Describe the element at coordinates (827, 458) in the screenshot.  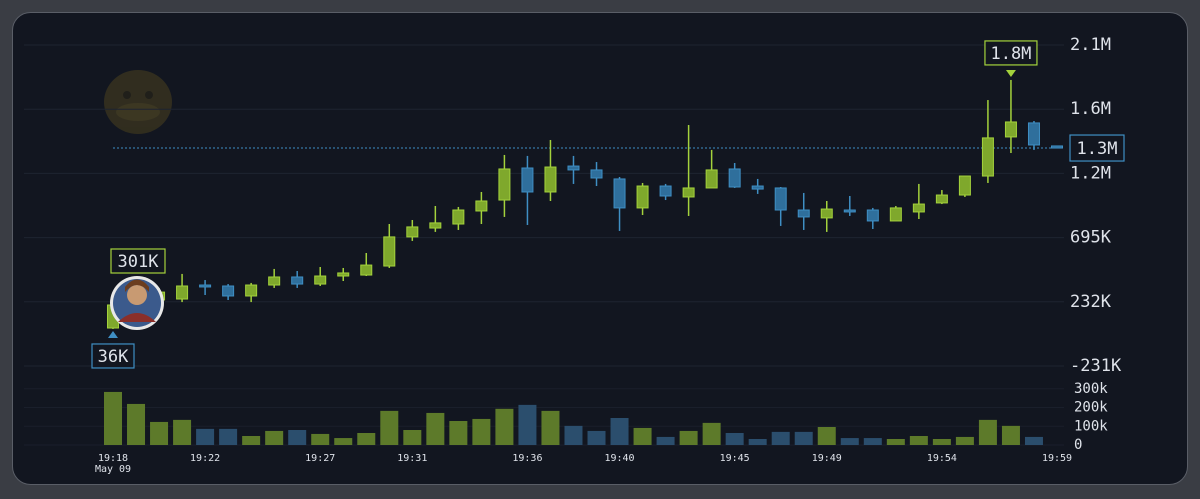
I see `x-tick-label: 19:49` at that location.